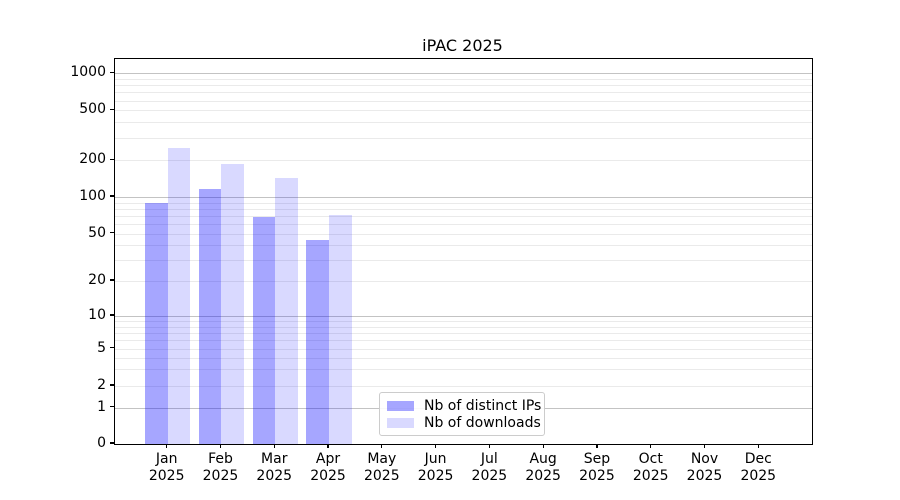  I want to click on x-tick-label: Nov 2025, so click(704, 467).